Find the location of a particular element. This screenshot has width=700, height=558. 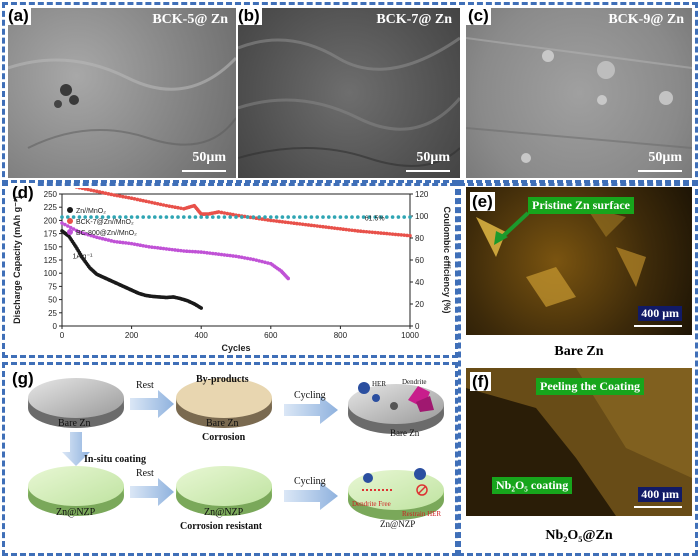

cycling-top-label: Cycling is located at coordinates (310, 395).